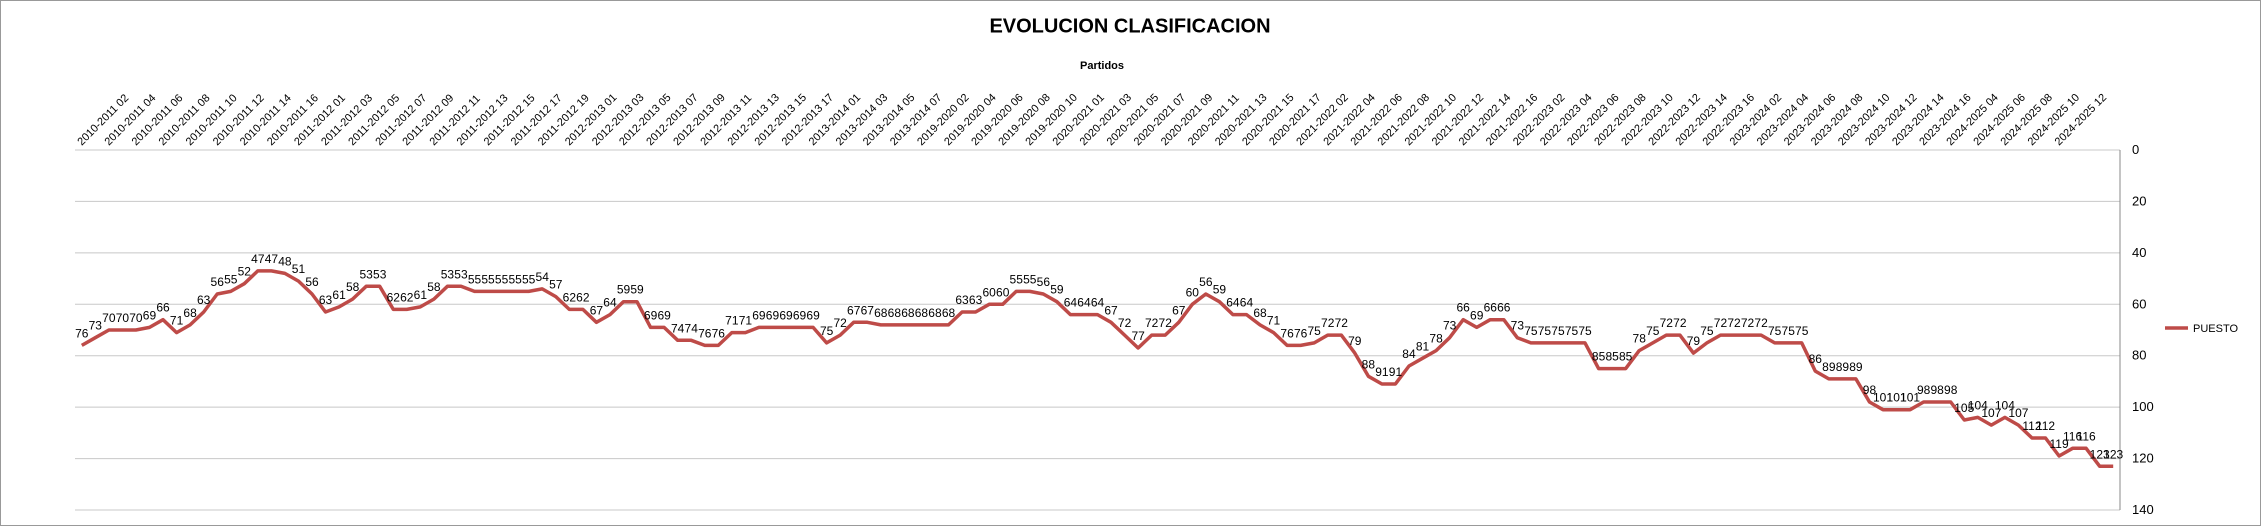  I want to click on data-label: 86, so click(1816, 359).